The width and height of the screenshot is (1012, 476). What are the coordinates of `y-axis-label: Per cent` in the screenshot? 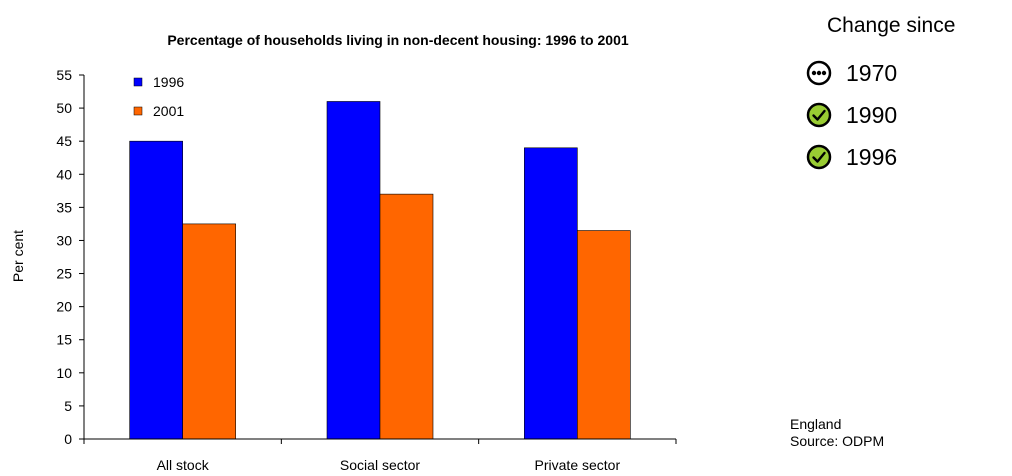 It's located at (18, 256).